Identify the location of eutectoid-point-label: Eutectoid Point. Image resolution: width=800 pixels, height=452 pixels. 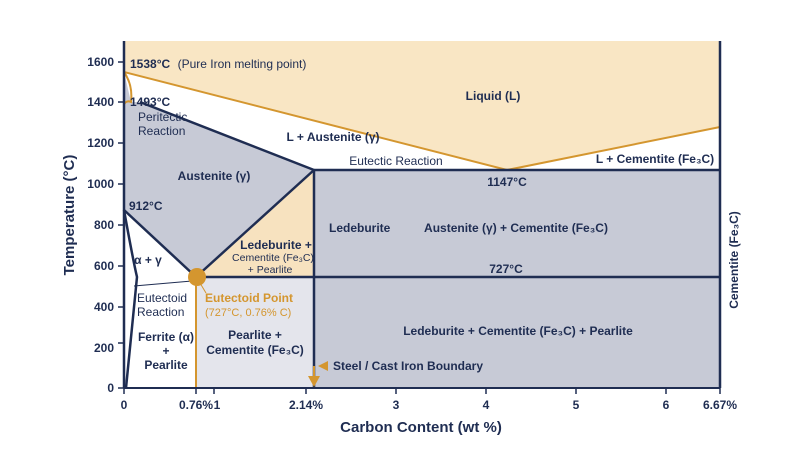
(249, 298).